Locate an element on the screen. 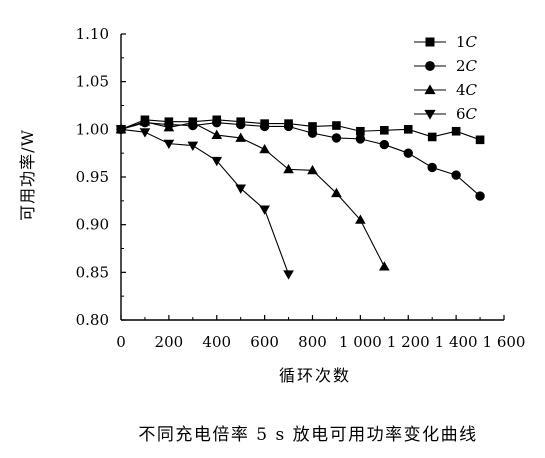 The width and height of the screenshot is (545, 458). legend-label-number: 1 is located at coordinates (461, 42).